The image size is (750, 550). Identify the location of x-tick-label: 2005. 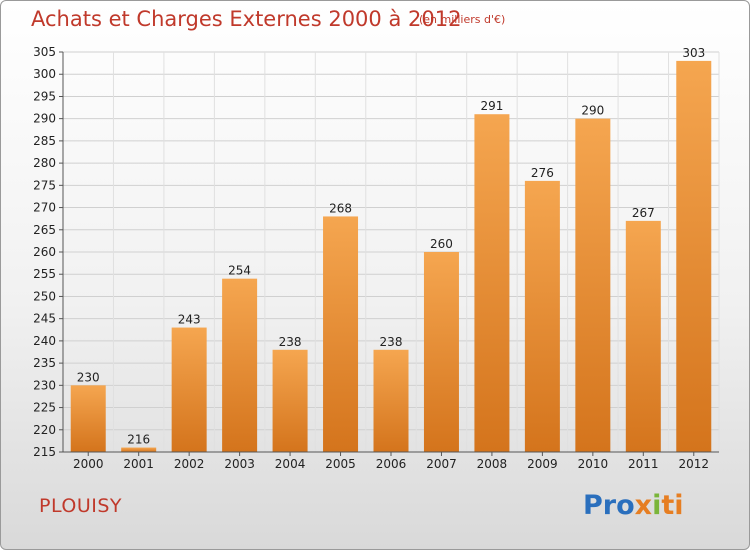
(340, 464).